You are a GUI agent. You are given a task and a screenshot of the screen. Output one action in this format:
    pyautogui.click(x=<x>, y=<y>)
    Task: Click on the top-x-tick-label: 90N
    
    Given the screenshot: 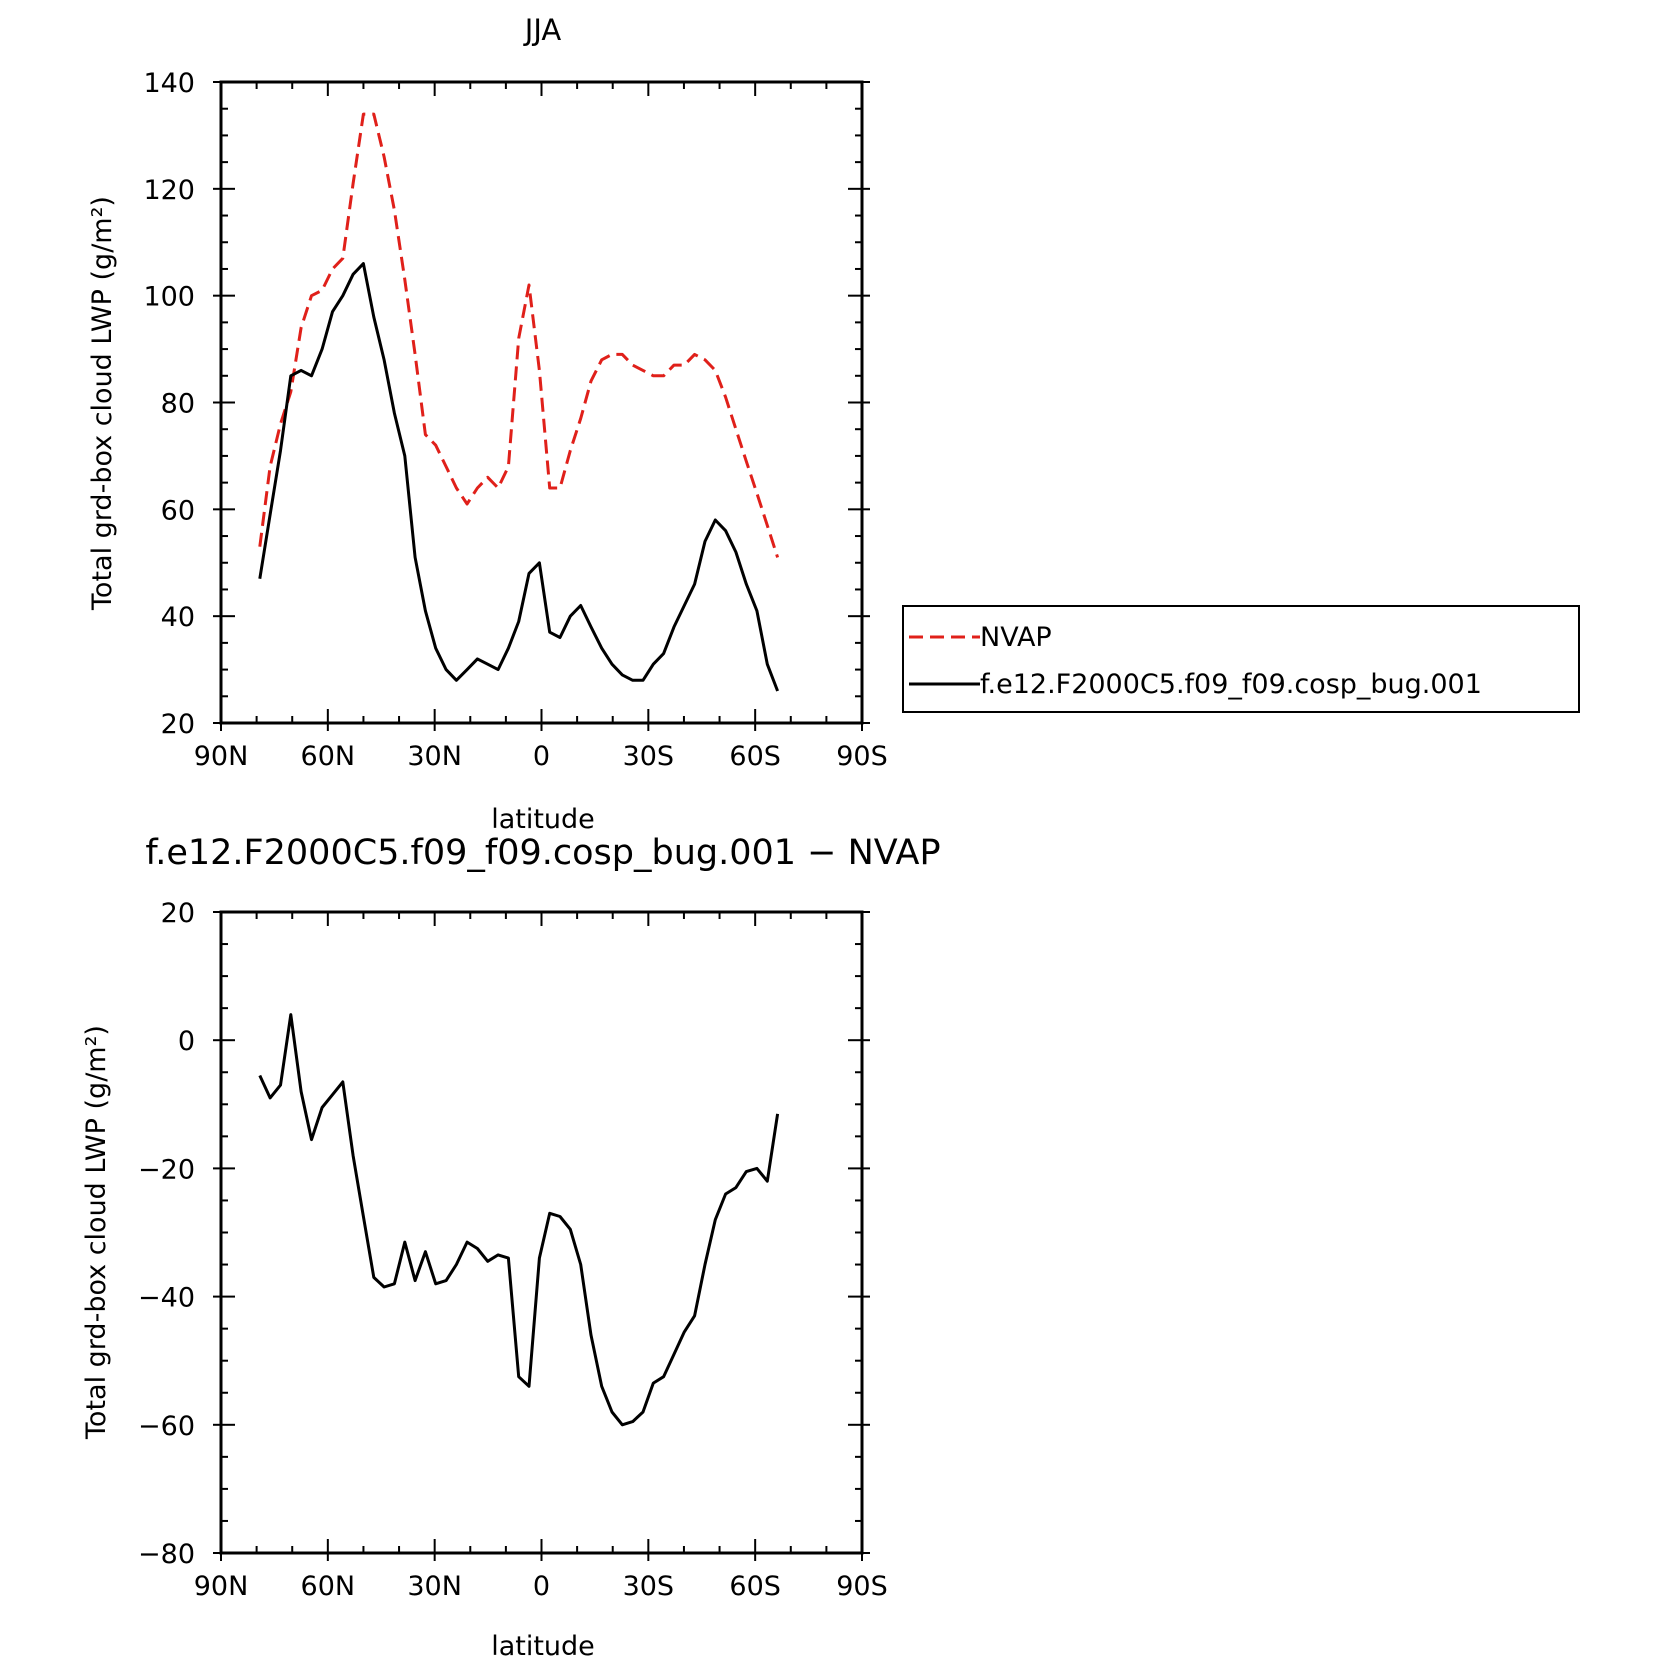 What is the action you would take?
    pyautogui.click(x=221, y=756)
    